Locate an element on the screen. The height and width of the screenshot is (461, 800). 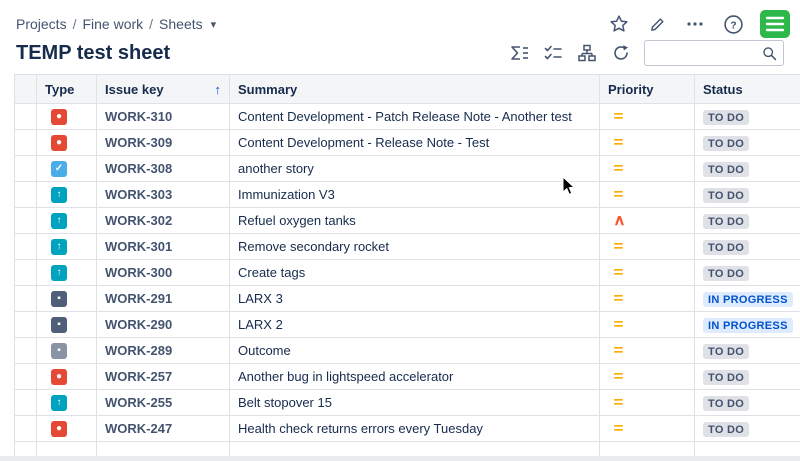
breadcrumb-fine-work: Fine work is located at coordinates (113, 24).